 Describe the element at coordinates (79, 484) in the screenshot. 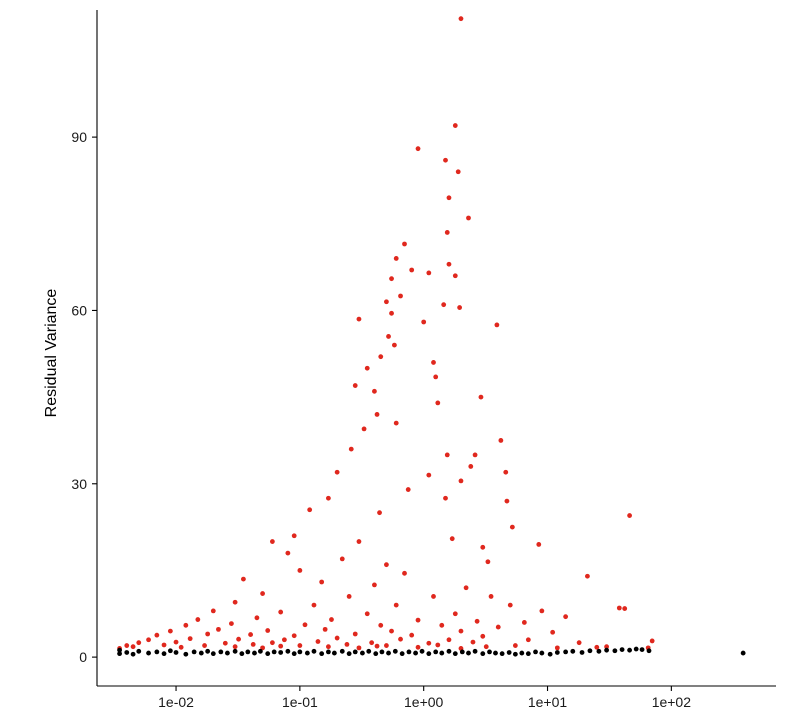

I see `y-tick-label: 30` at that location.